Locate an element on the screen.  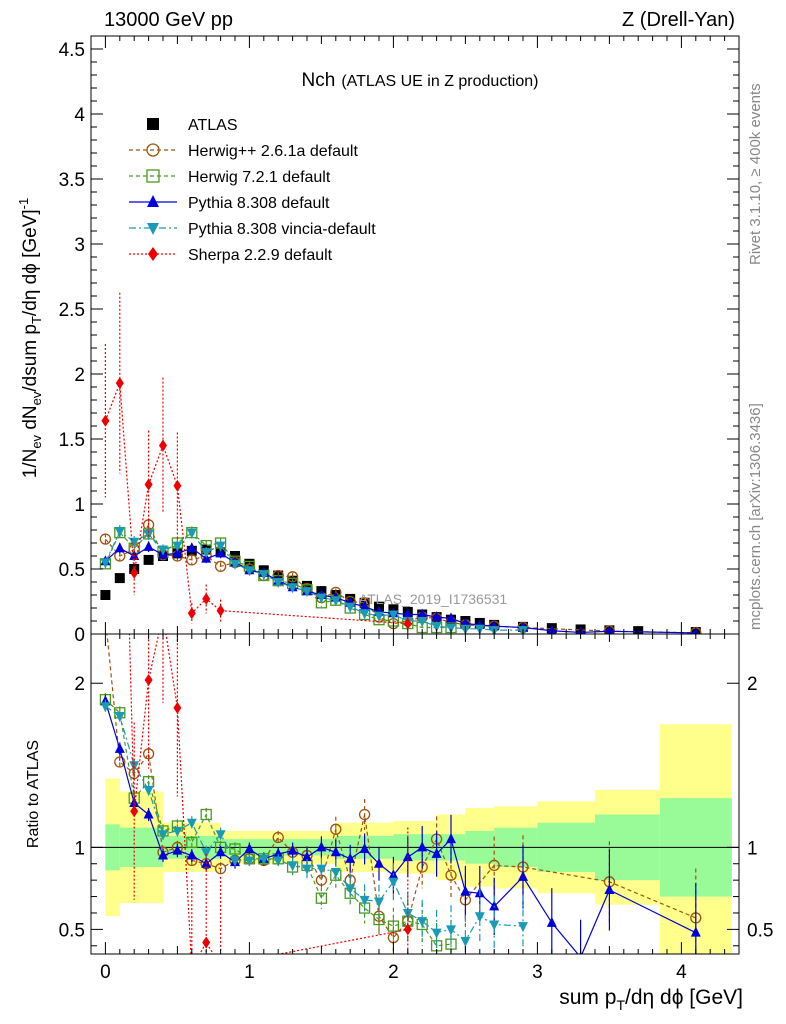
rivet-label: Rivet 3.1.10, ≥ 400k events is located at coordinates (755, 174).